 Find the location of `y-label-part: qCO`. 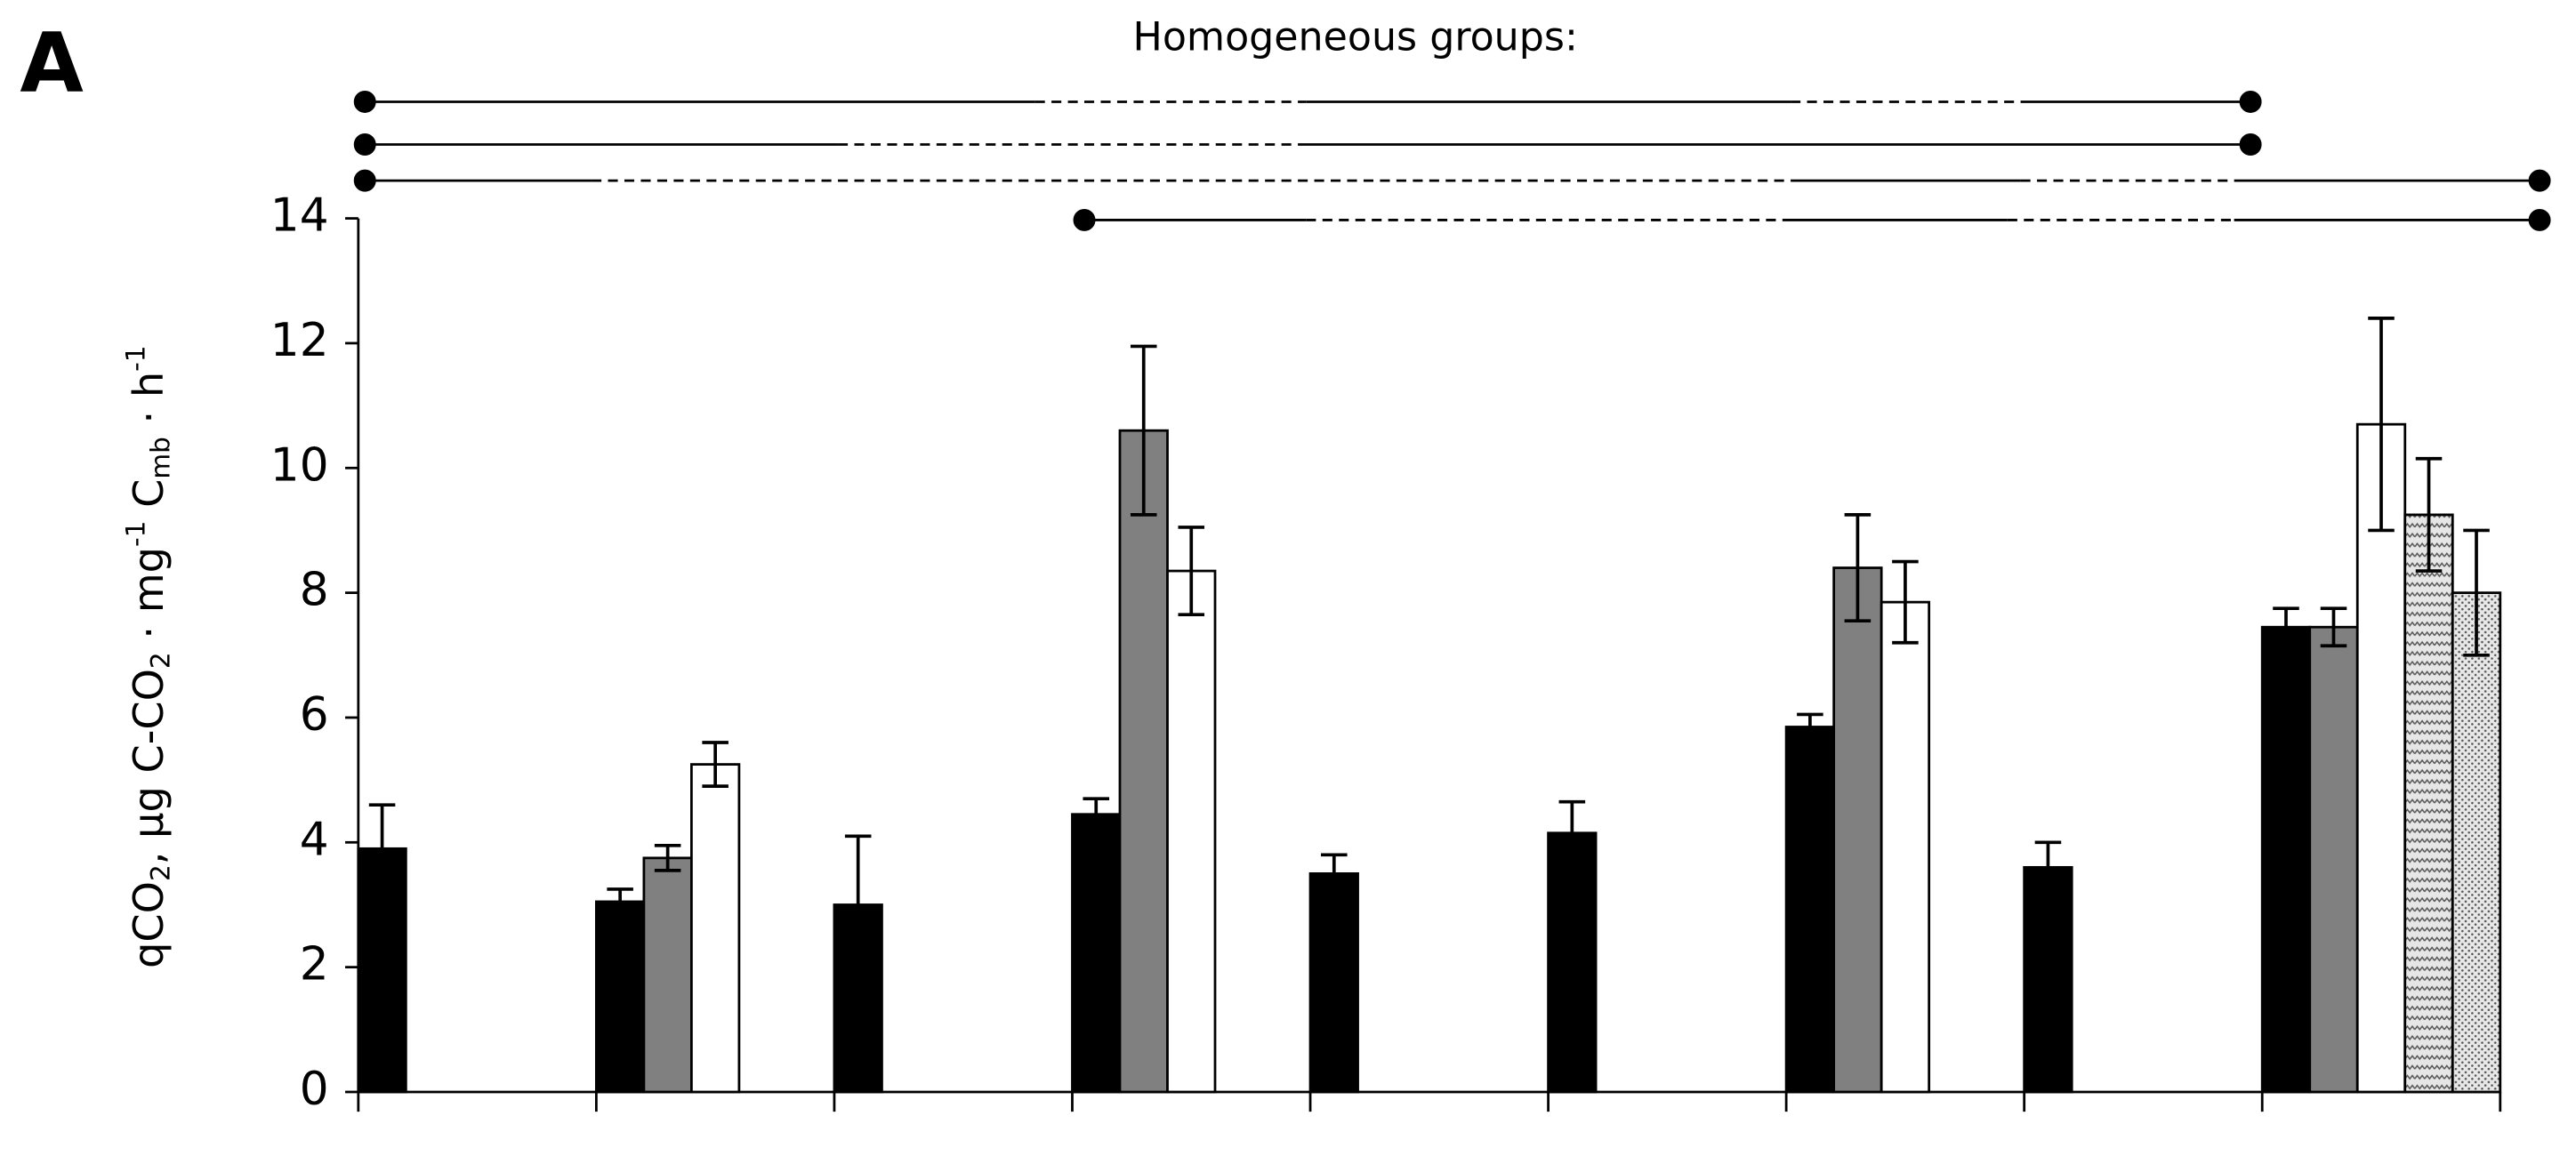

y-label-part: qCO is located at coordinates (149, 924).